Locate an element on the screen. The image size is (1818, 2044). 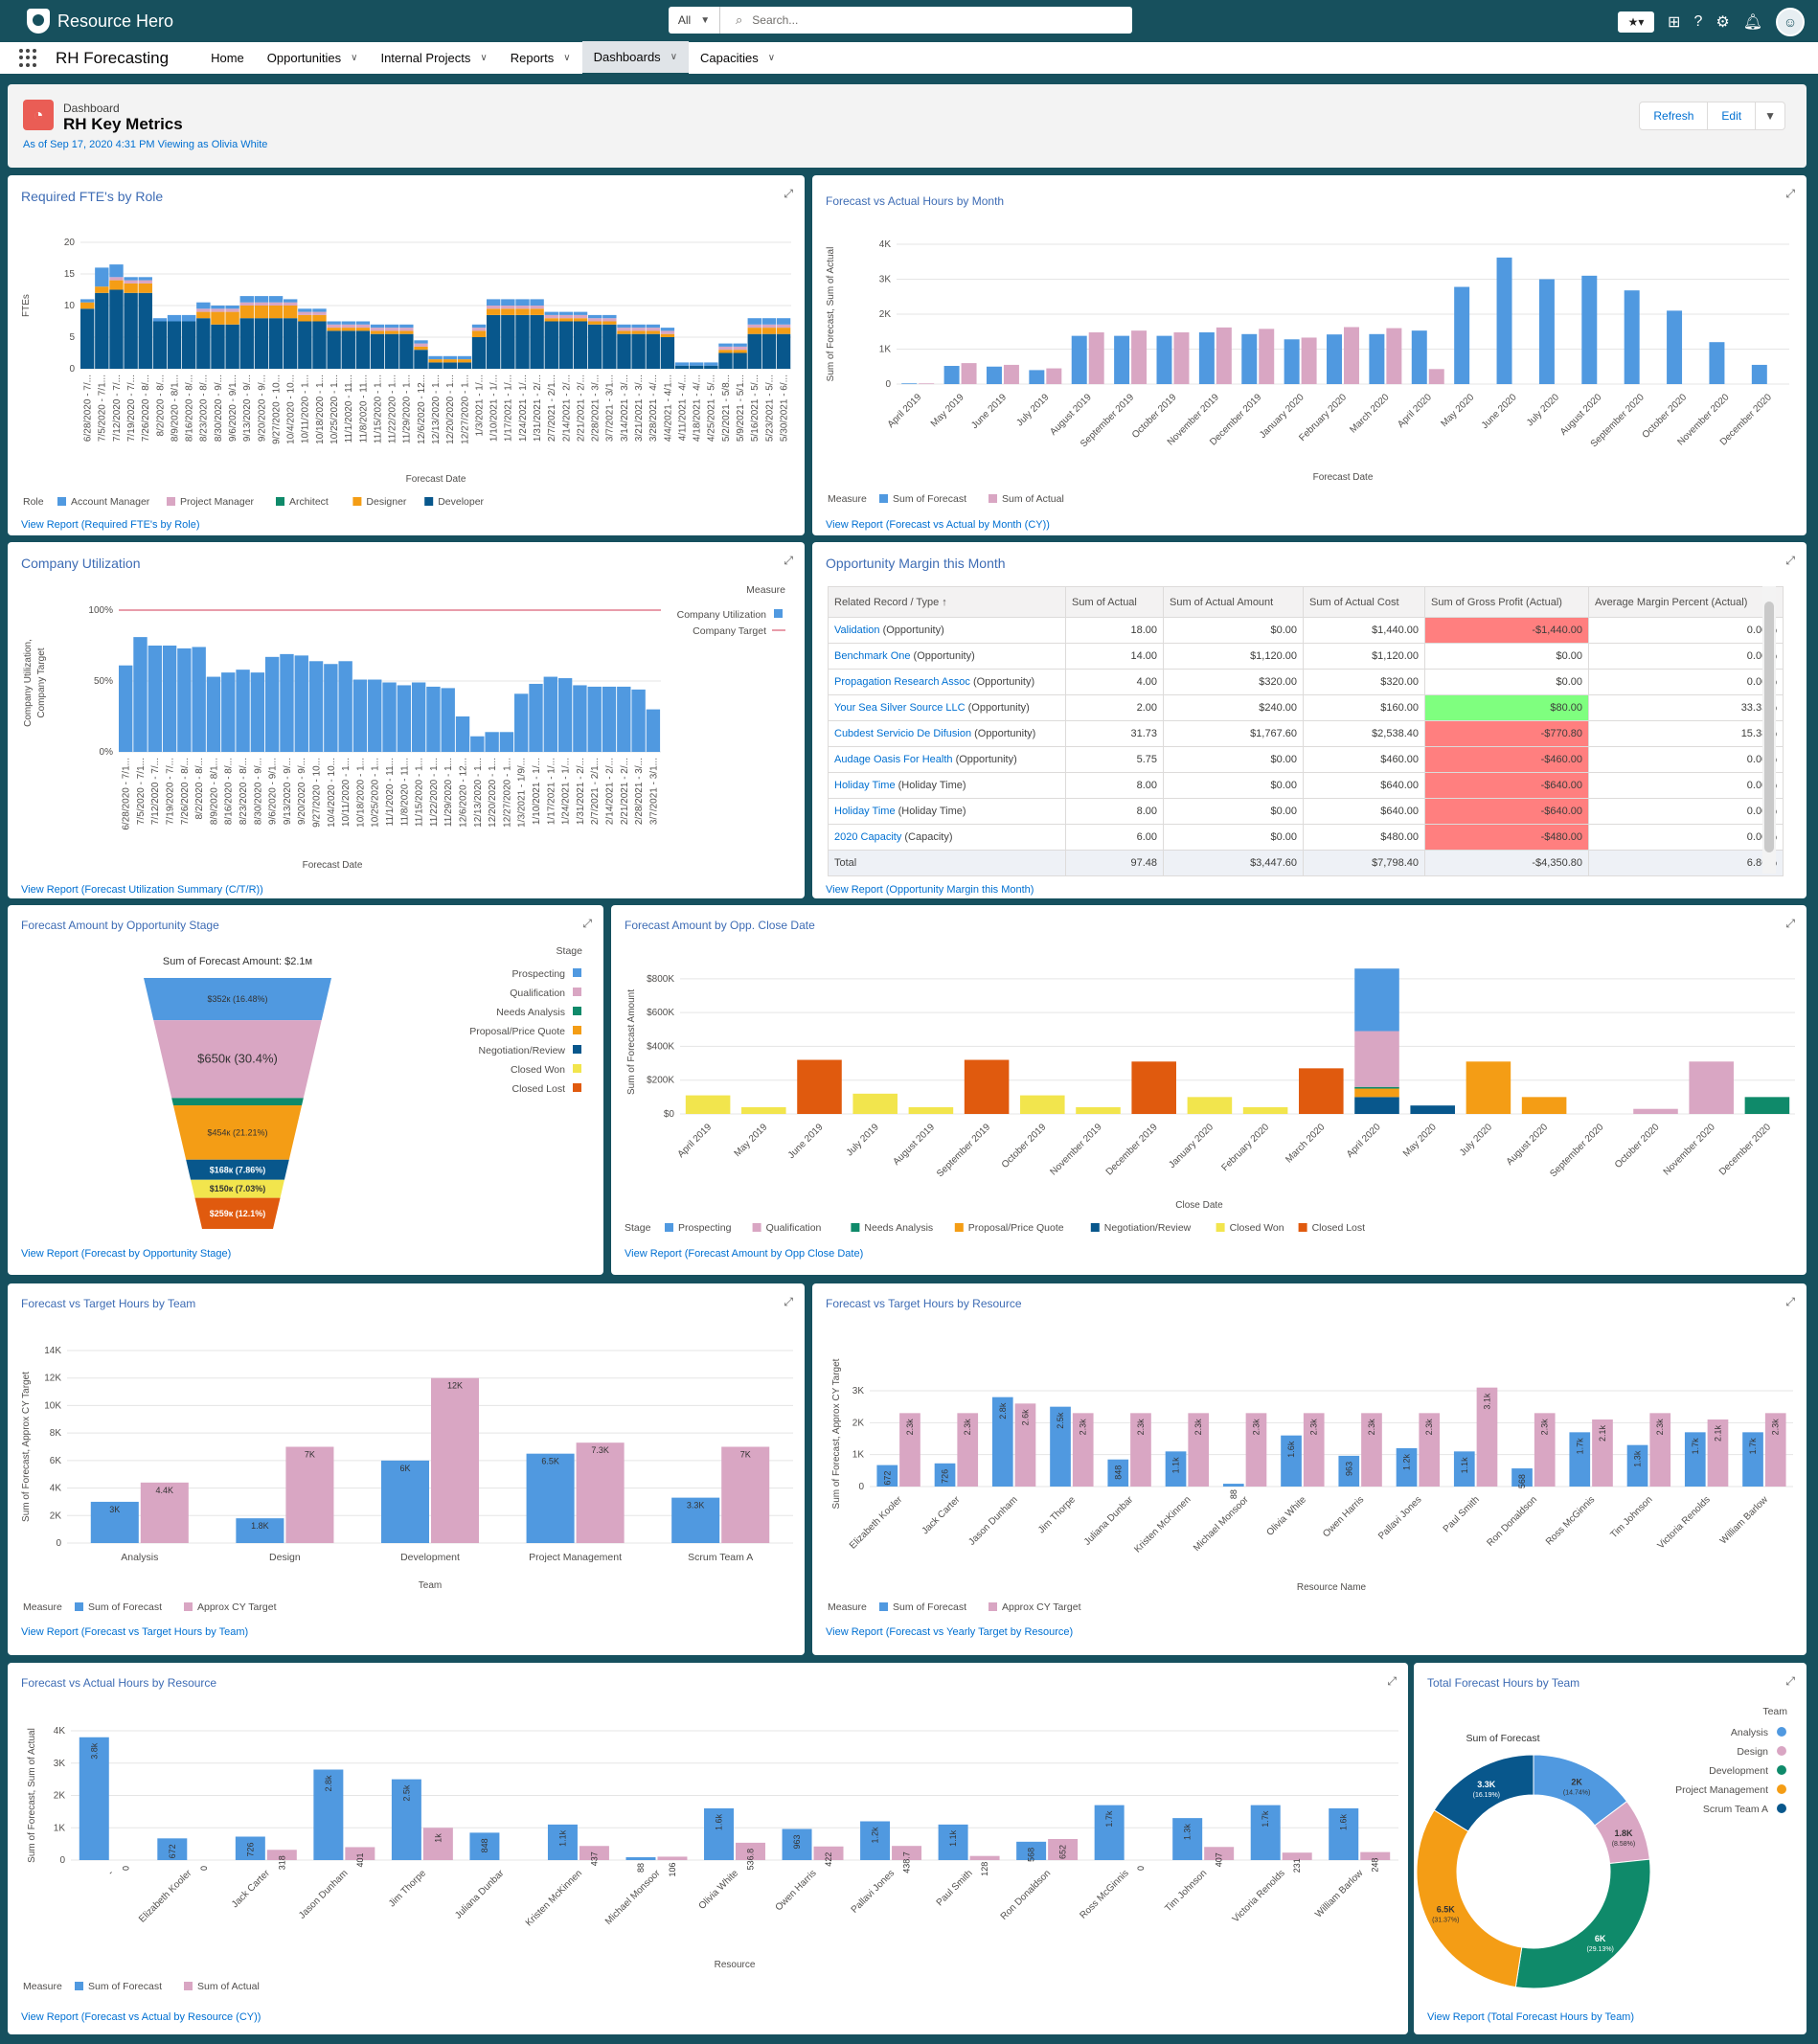
record-link: Validation is located at coordinates (857, 631).